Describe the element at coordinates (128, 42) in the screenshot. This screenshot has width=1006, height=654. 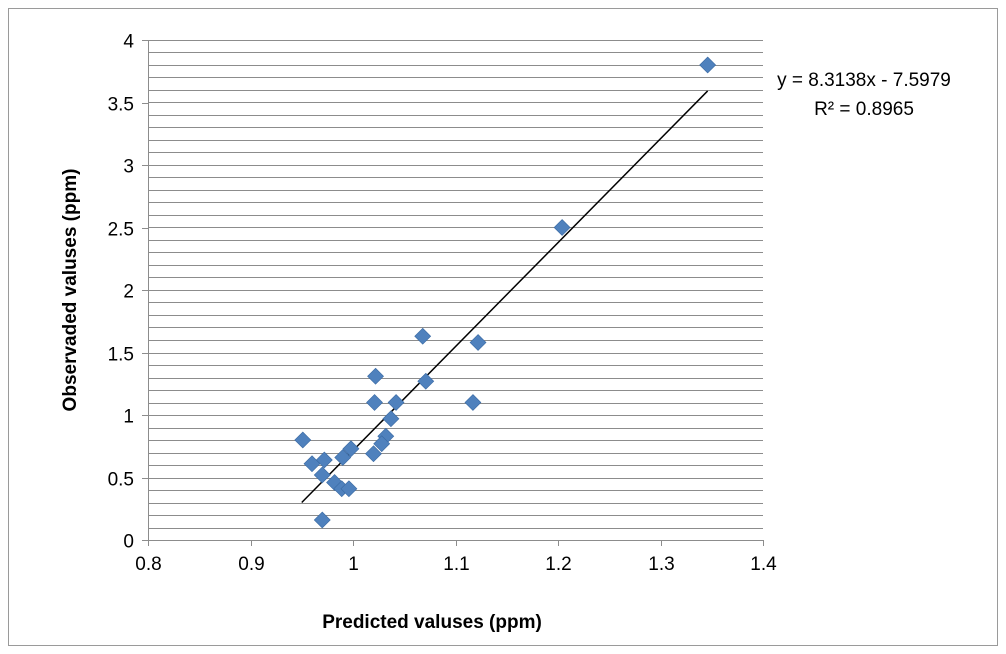
I see `y-tick-label: 4` at that location.